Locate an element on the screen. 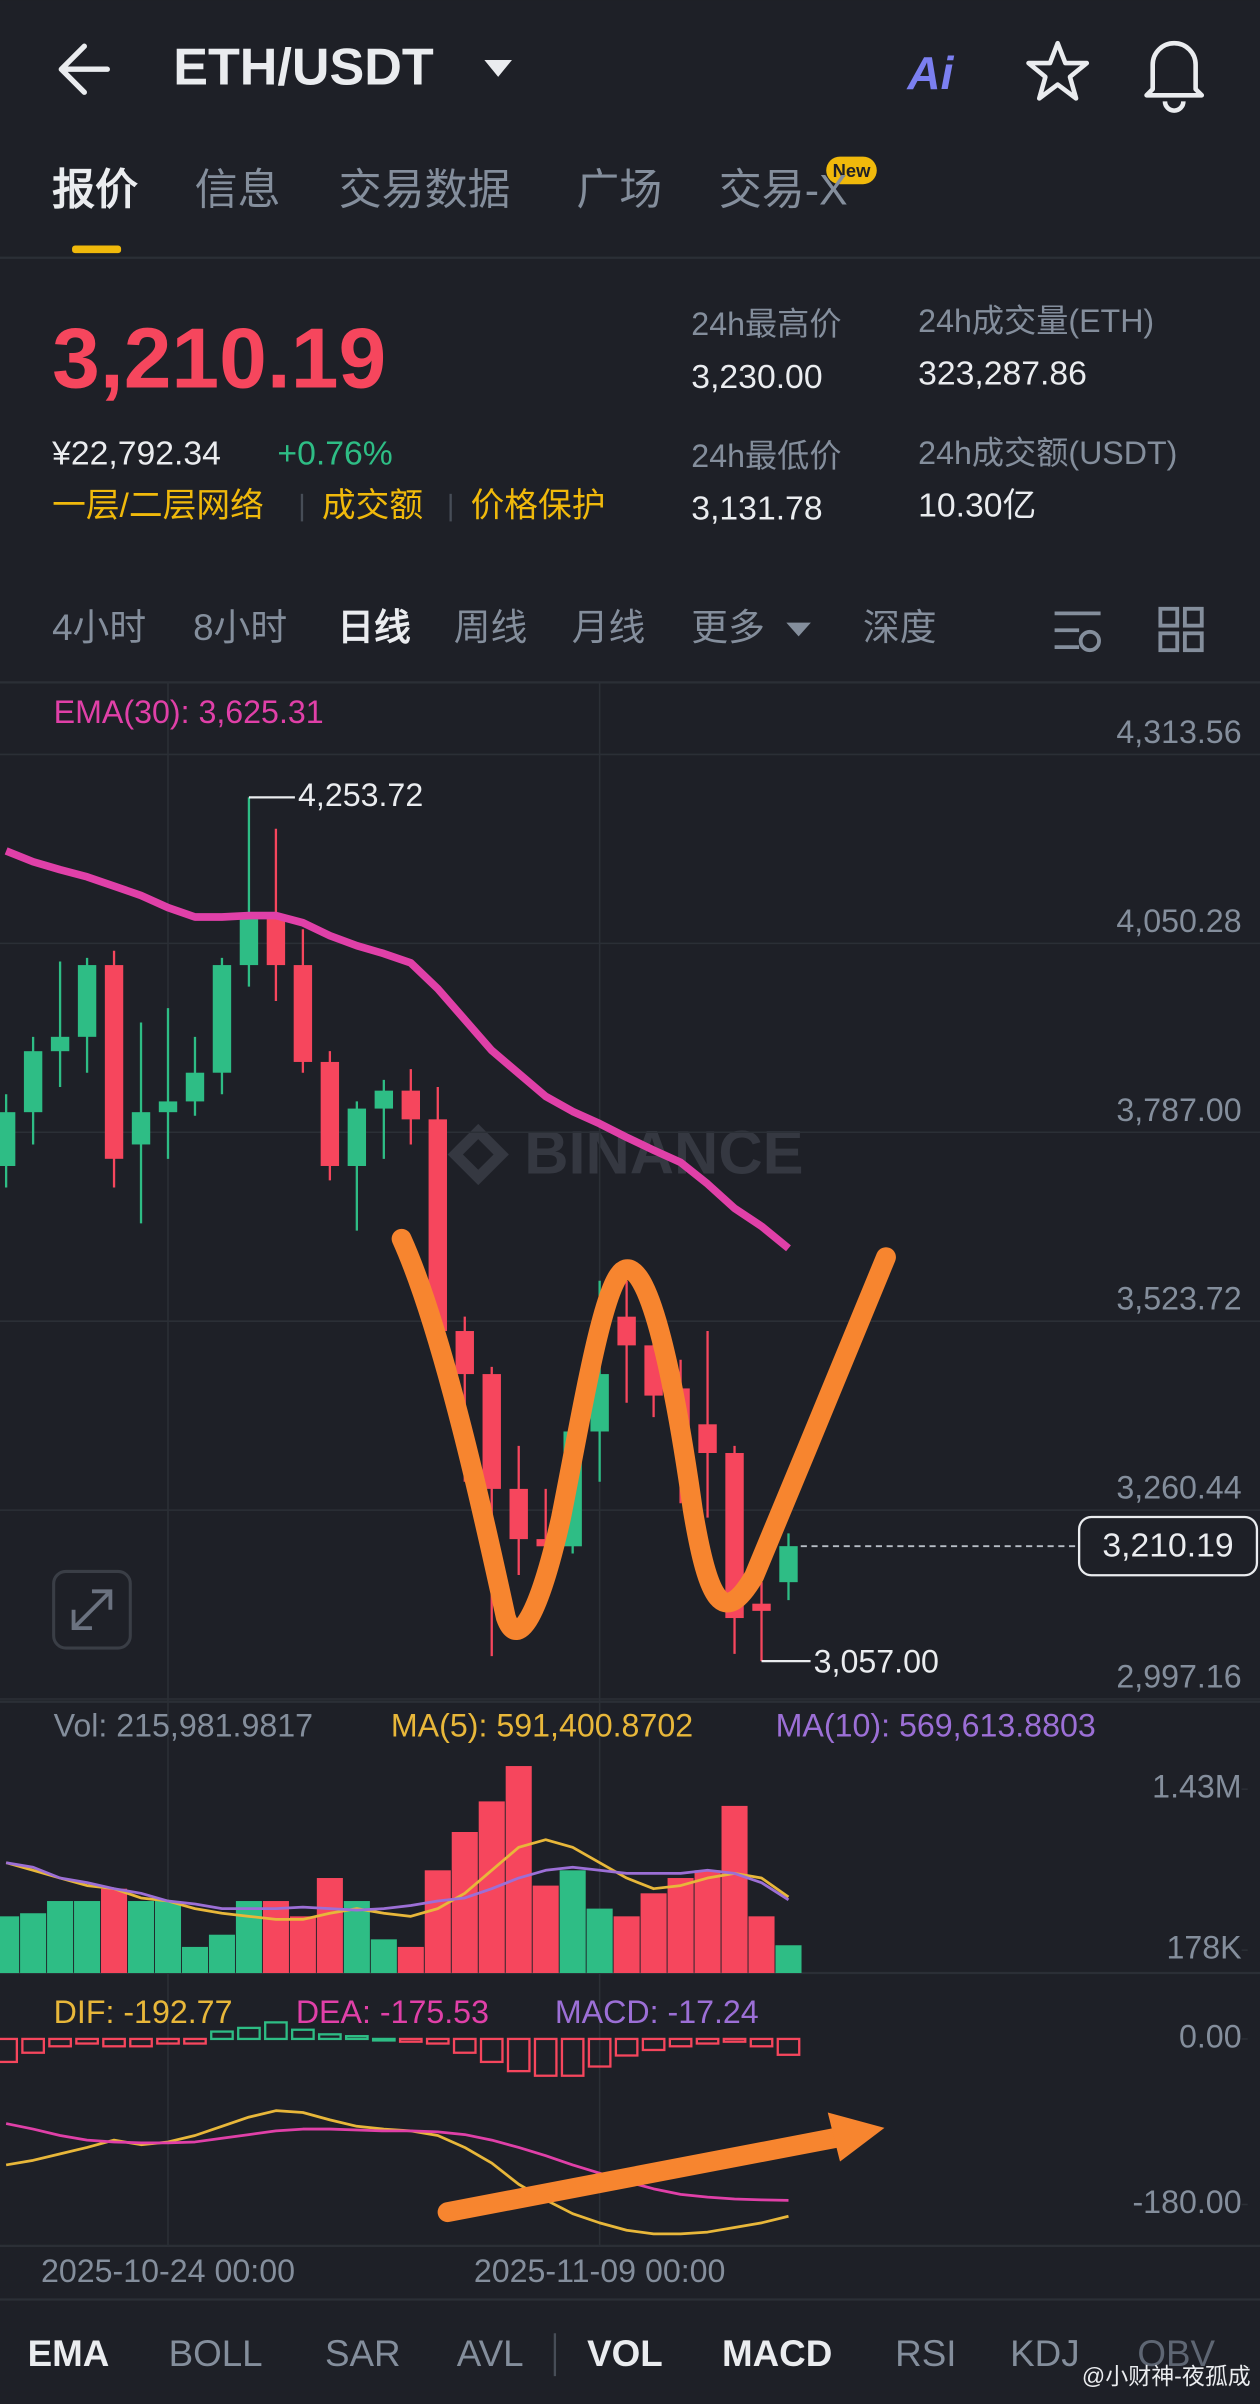 This screenshot has width=1260, height=2404. tab: 交易数据 is located at coordinates (425, 191).